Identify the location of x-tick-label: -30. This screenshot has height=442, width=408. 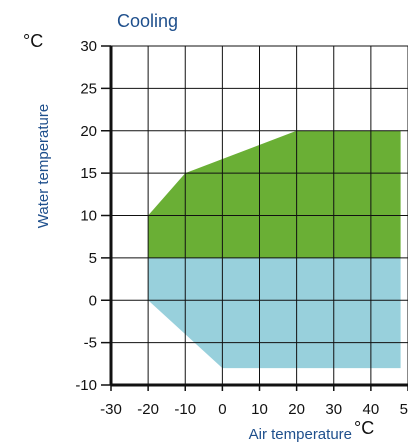
(111, 409).